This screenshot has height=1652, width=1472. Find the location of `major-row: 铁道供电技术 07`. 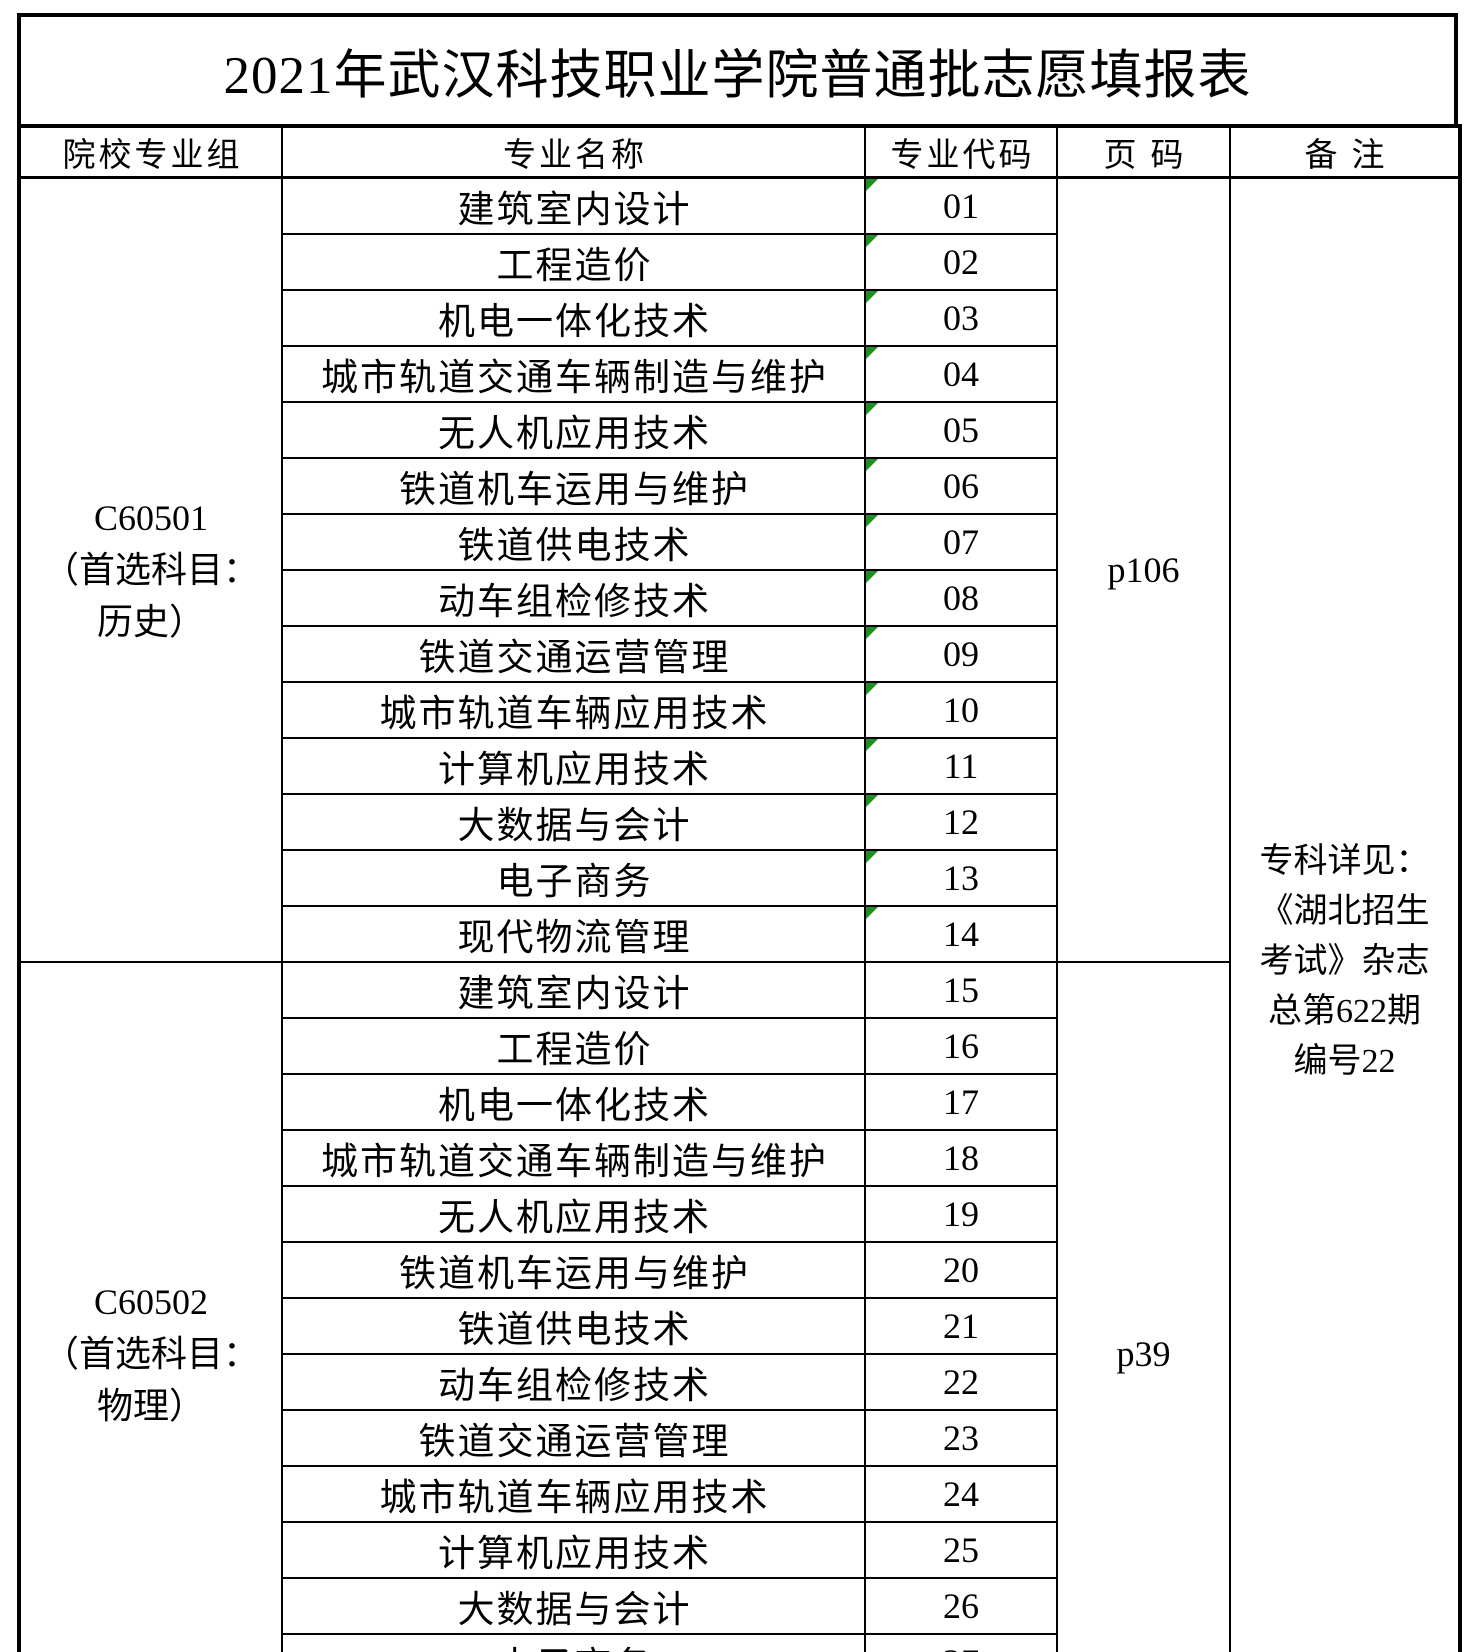

major-row: 铁道供电技术 07 is located at coordinates (739, 542).